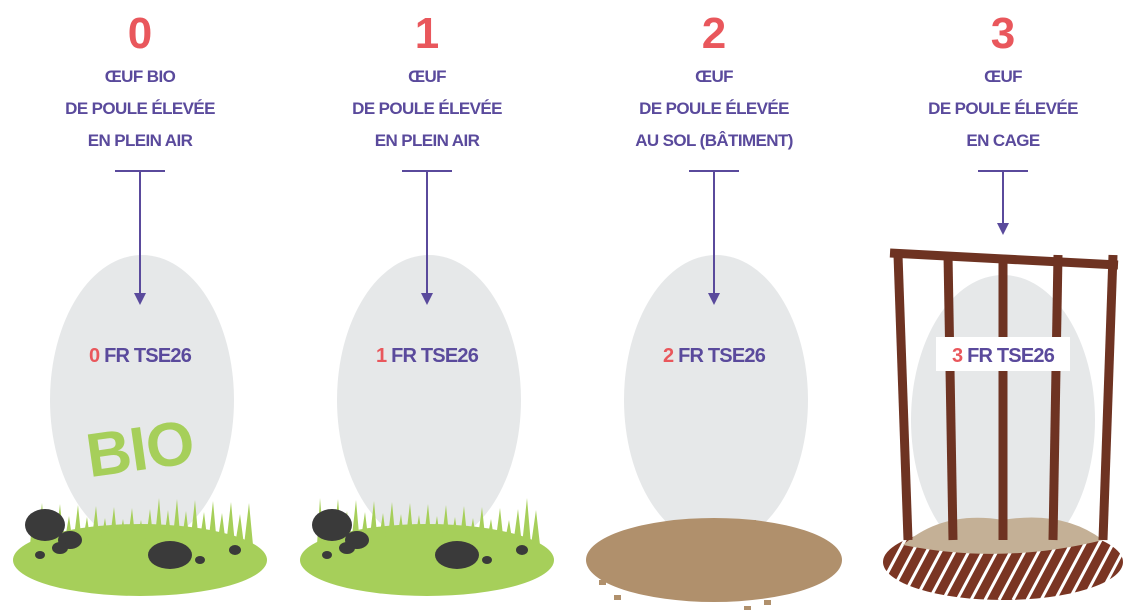 The image size is (1123, 610). What do you see at coordinates (714, 560) in the screenshot?
I see `dirt` at bounding box center [714, 560].